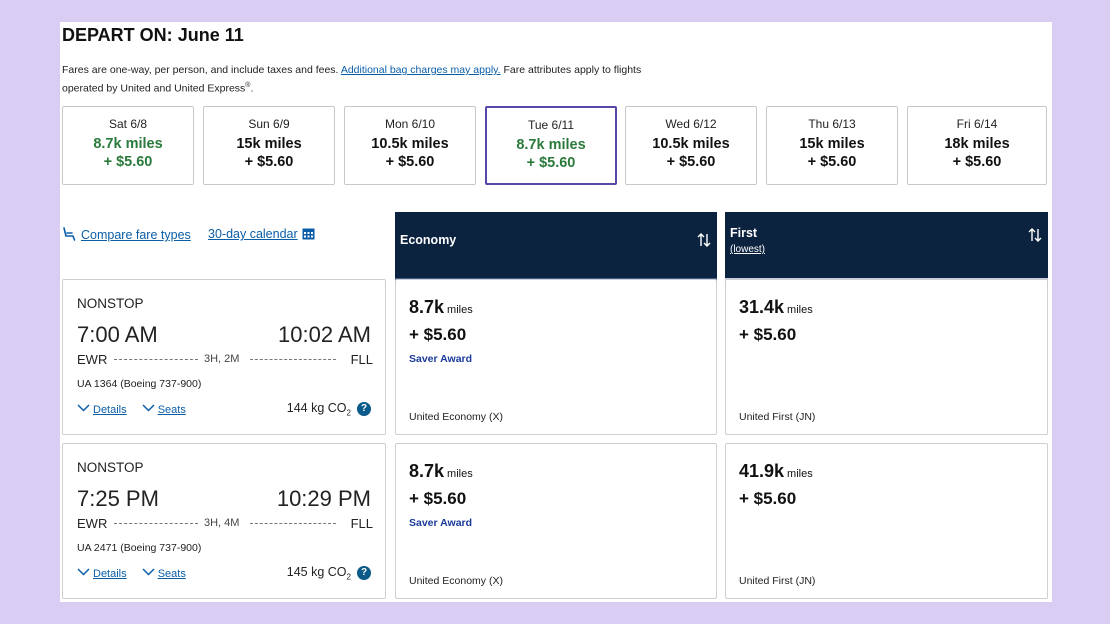 Image resolution: width=1110 pixels, height=624 pixels. What do you see at coordinates (886, 357) in the screenshot?
I see `first-fare-card: 31.4k miles + $5.60 United First (JN)` at bounding box center [886, 357].